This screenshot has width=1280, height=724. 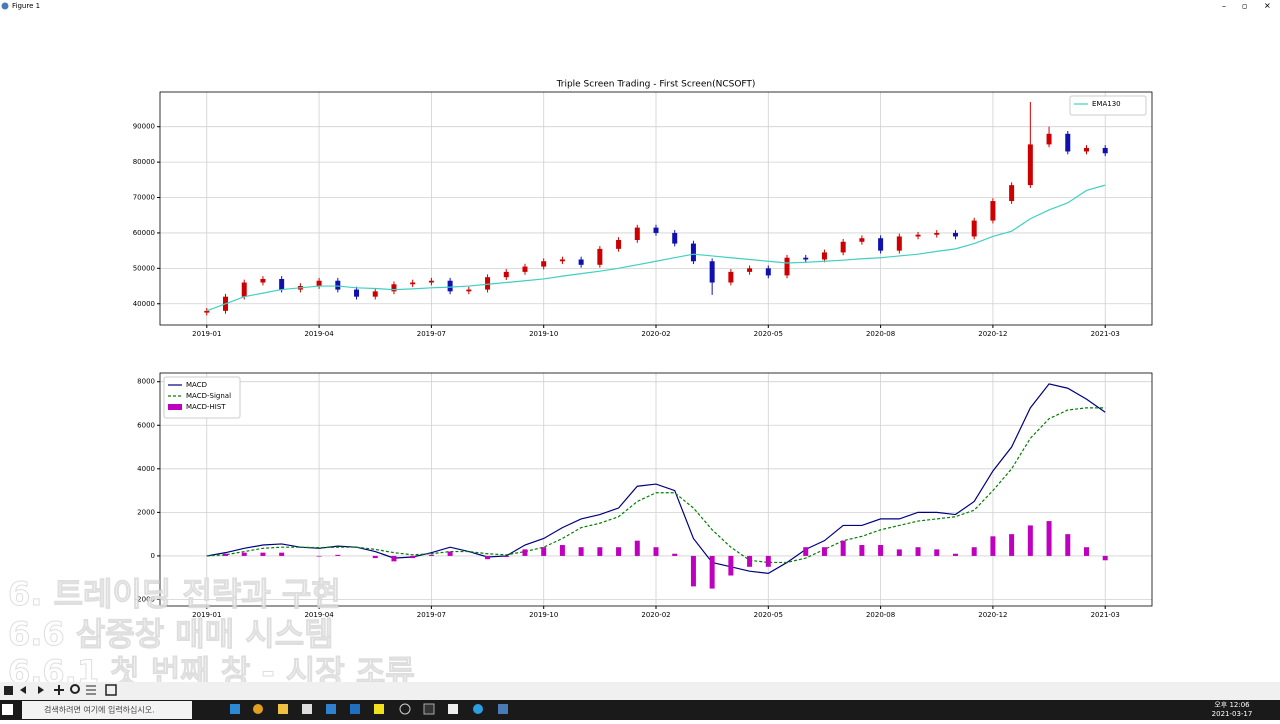 I want to click on y-tick-label: 2000, so click(x=146, y=512).